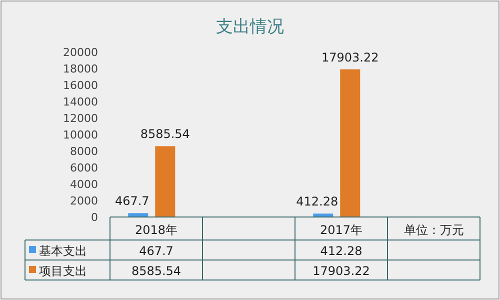 This screenshot has height=300, width=500. I want to click on text: 单位：万元, so click(434, 230).